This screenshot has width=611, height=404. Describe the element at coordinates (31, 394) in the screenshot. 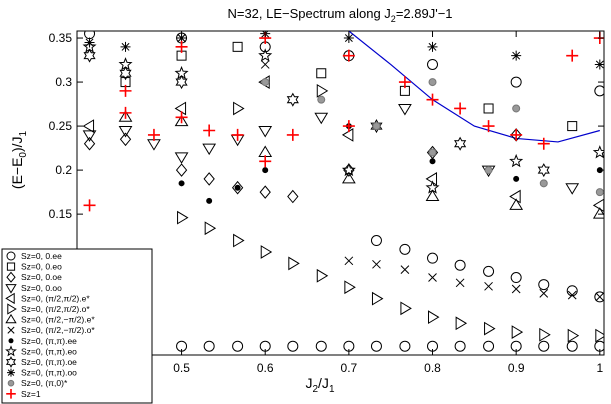

I see `legend-label: Sz=1` at that location.